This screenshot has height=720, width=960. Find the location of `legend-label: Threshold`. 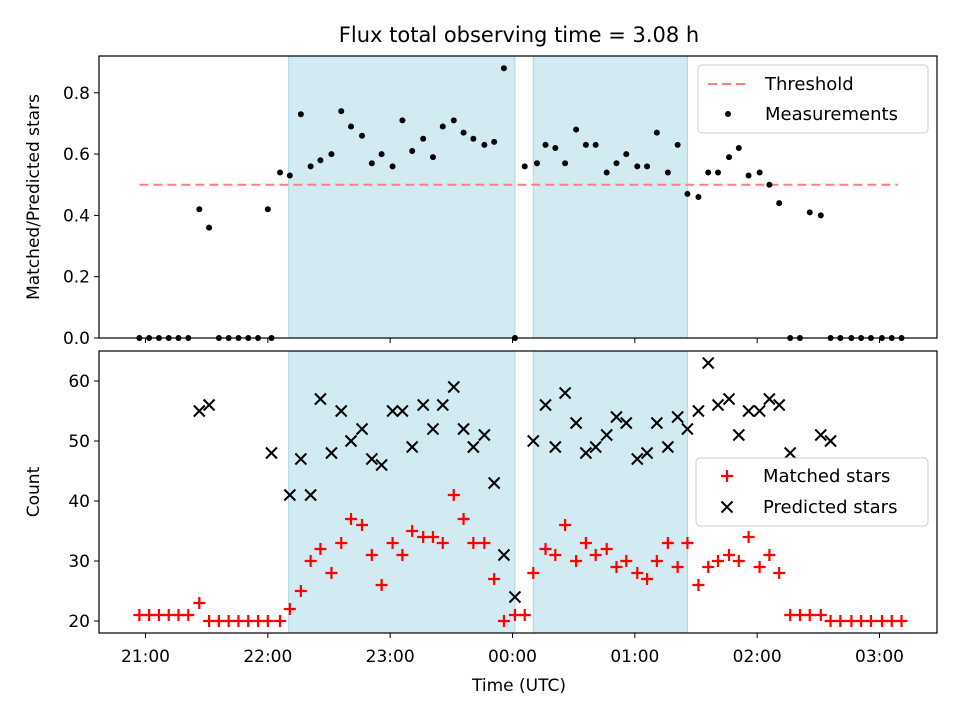

legend-label: Threshold is located at coordinates (809, 84).